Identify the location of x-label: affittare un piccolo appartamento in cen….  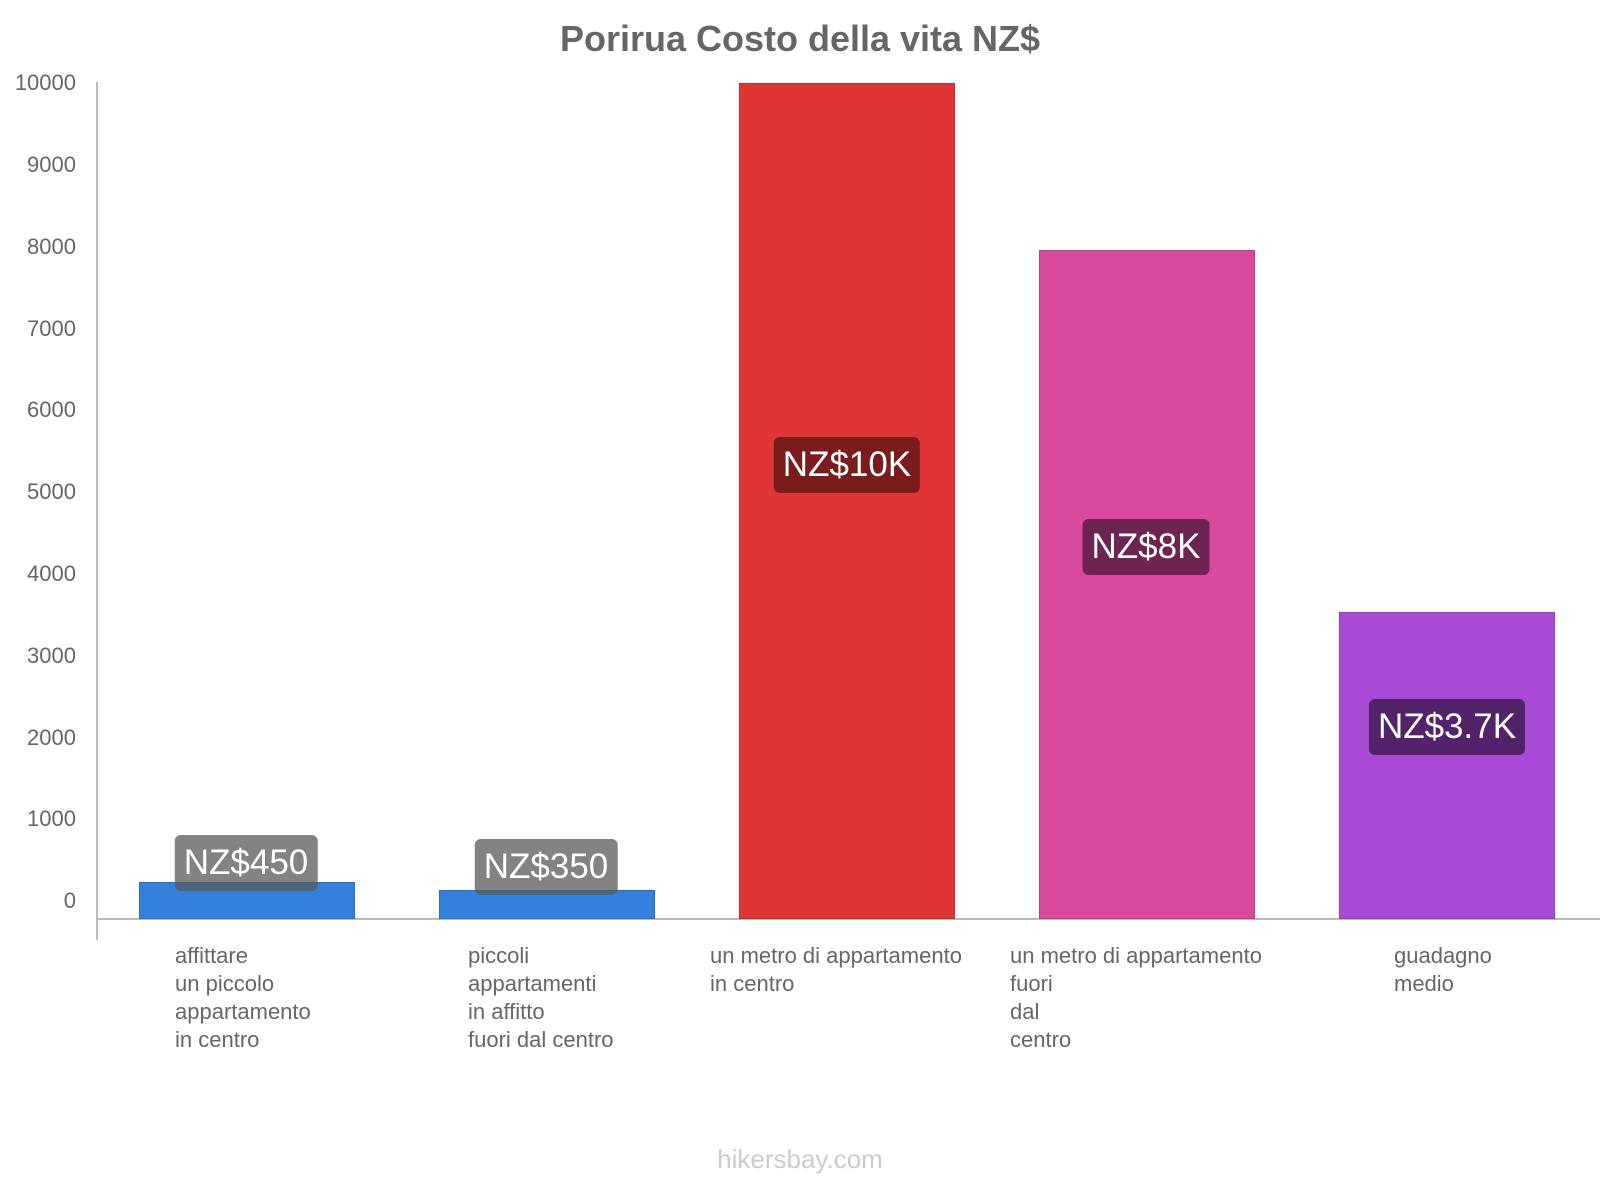
(243, 997).